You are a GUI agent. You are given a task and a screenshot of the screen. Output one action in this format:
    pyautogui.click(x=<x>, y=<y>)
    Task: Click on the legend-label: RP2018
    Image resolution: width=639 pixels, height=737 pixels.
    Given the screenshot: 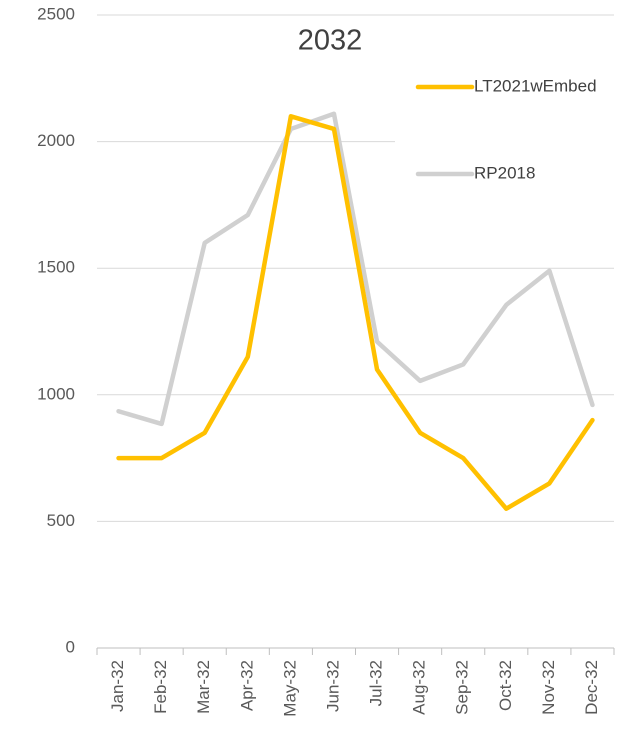 What is the action you would take?
    pyautogui.click(x=504, y=172)
    